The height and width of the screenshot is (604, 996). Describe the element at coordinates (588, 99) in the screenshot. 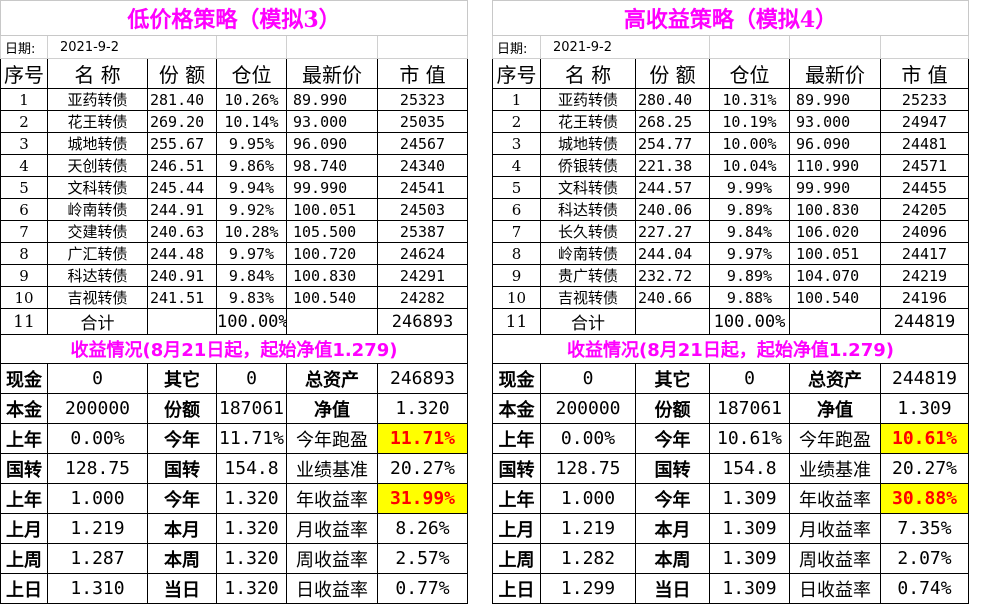

I see `bond-name: 亚药转债` at that location.